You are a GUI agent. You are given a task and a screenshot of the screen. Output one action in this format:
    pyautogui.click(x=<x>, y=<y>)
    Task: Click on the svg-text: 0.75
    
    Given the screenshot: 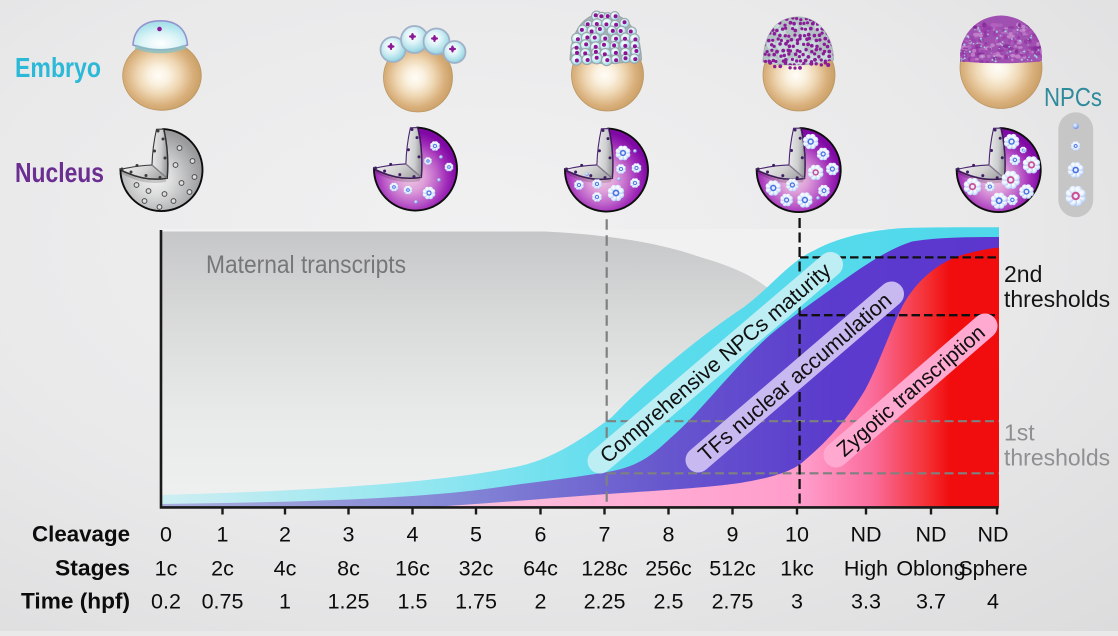 What is the action you would take?
    pyautogui.click(x=223, y=602)
    